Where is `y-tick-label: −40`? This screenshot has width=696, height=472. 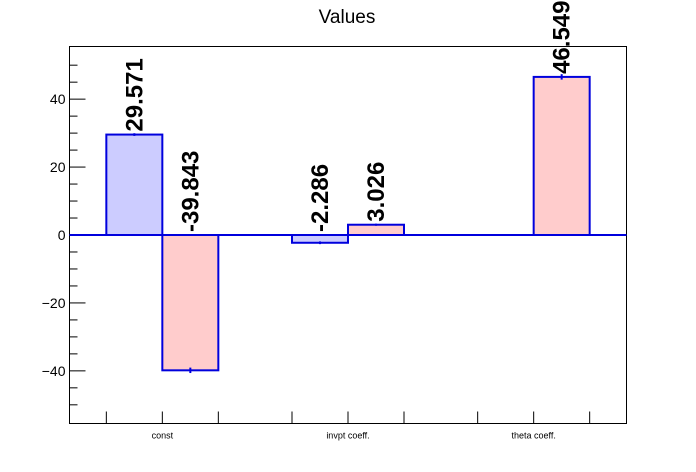
y-tick-label: −40 is located at coordinates (54, 371).